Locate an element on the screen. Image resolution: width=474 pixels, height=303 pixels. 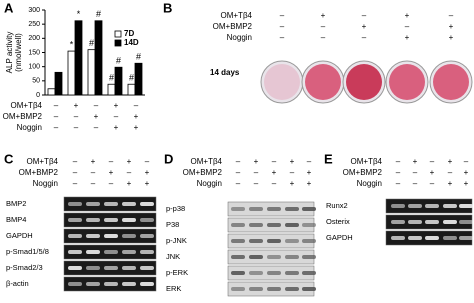
condition-label: Noggin is located at coordinates (29, 127).